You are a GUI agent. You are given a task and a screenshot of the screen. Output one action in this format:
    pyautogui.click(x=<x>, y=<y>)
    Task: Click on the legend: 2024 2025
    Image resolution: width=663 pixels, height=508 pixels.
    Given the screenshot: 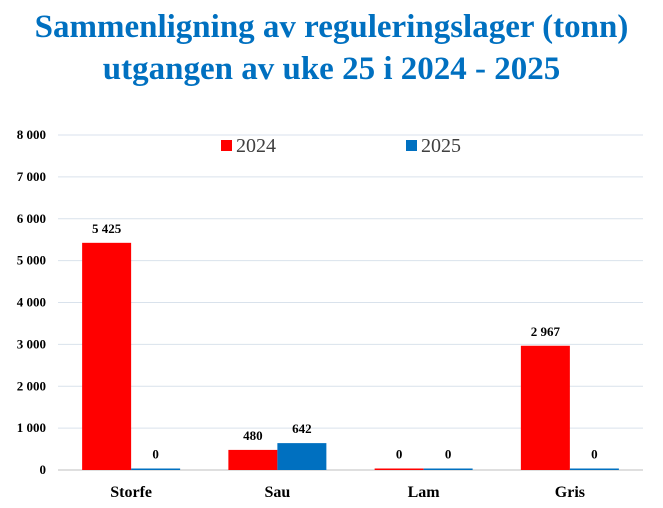 What is the action you would take?
    pyautogui.click(x=341, y=146)
    